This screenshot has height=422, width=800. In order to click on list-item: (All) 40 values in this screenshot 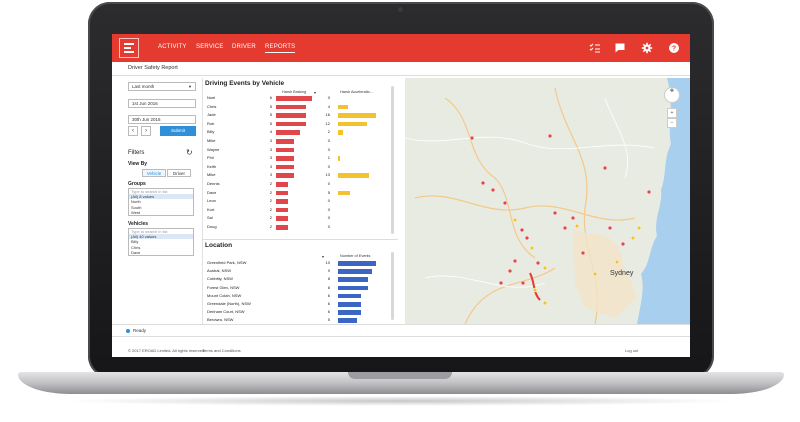, I will do `click(161, 237)`.